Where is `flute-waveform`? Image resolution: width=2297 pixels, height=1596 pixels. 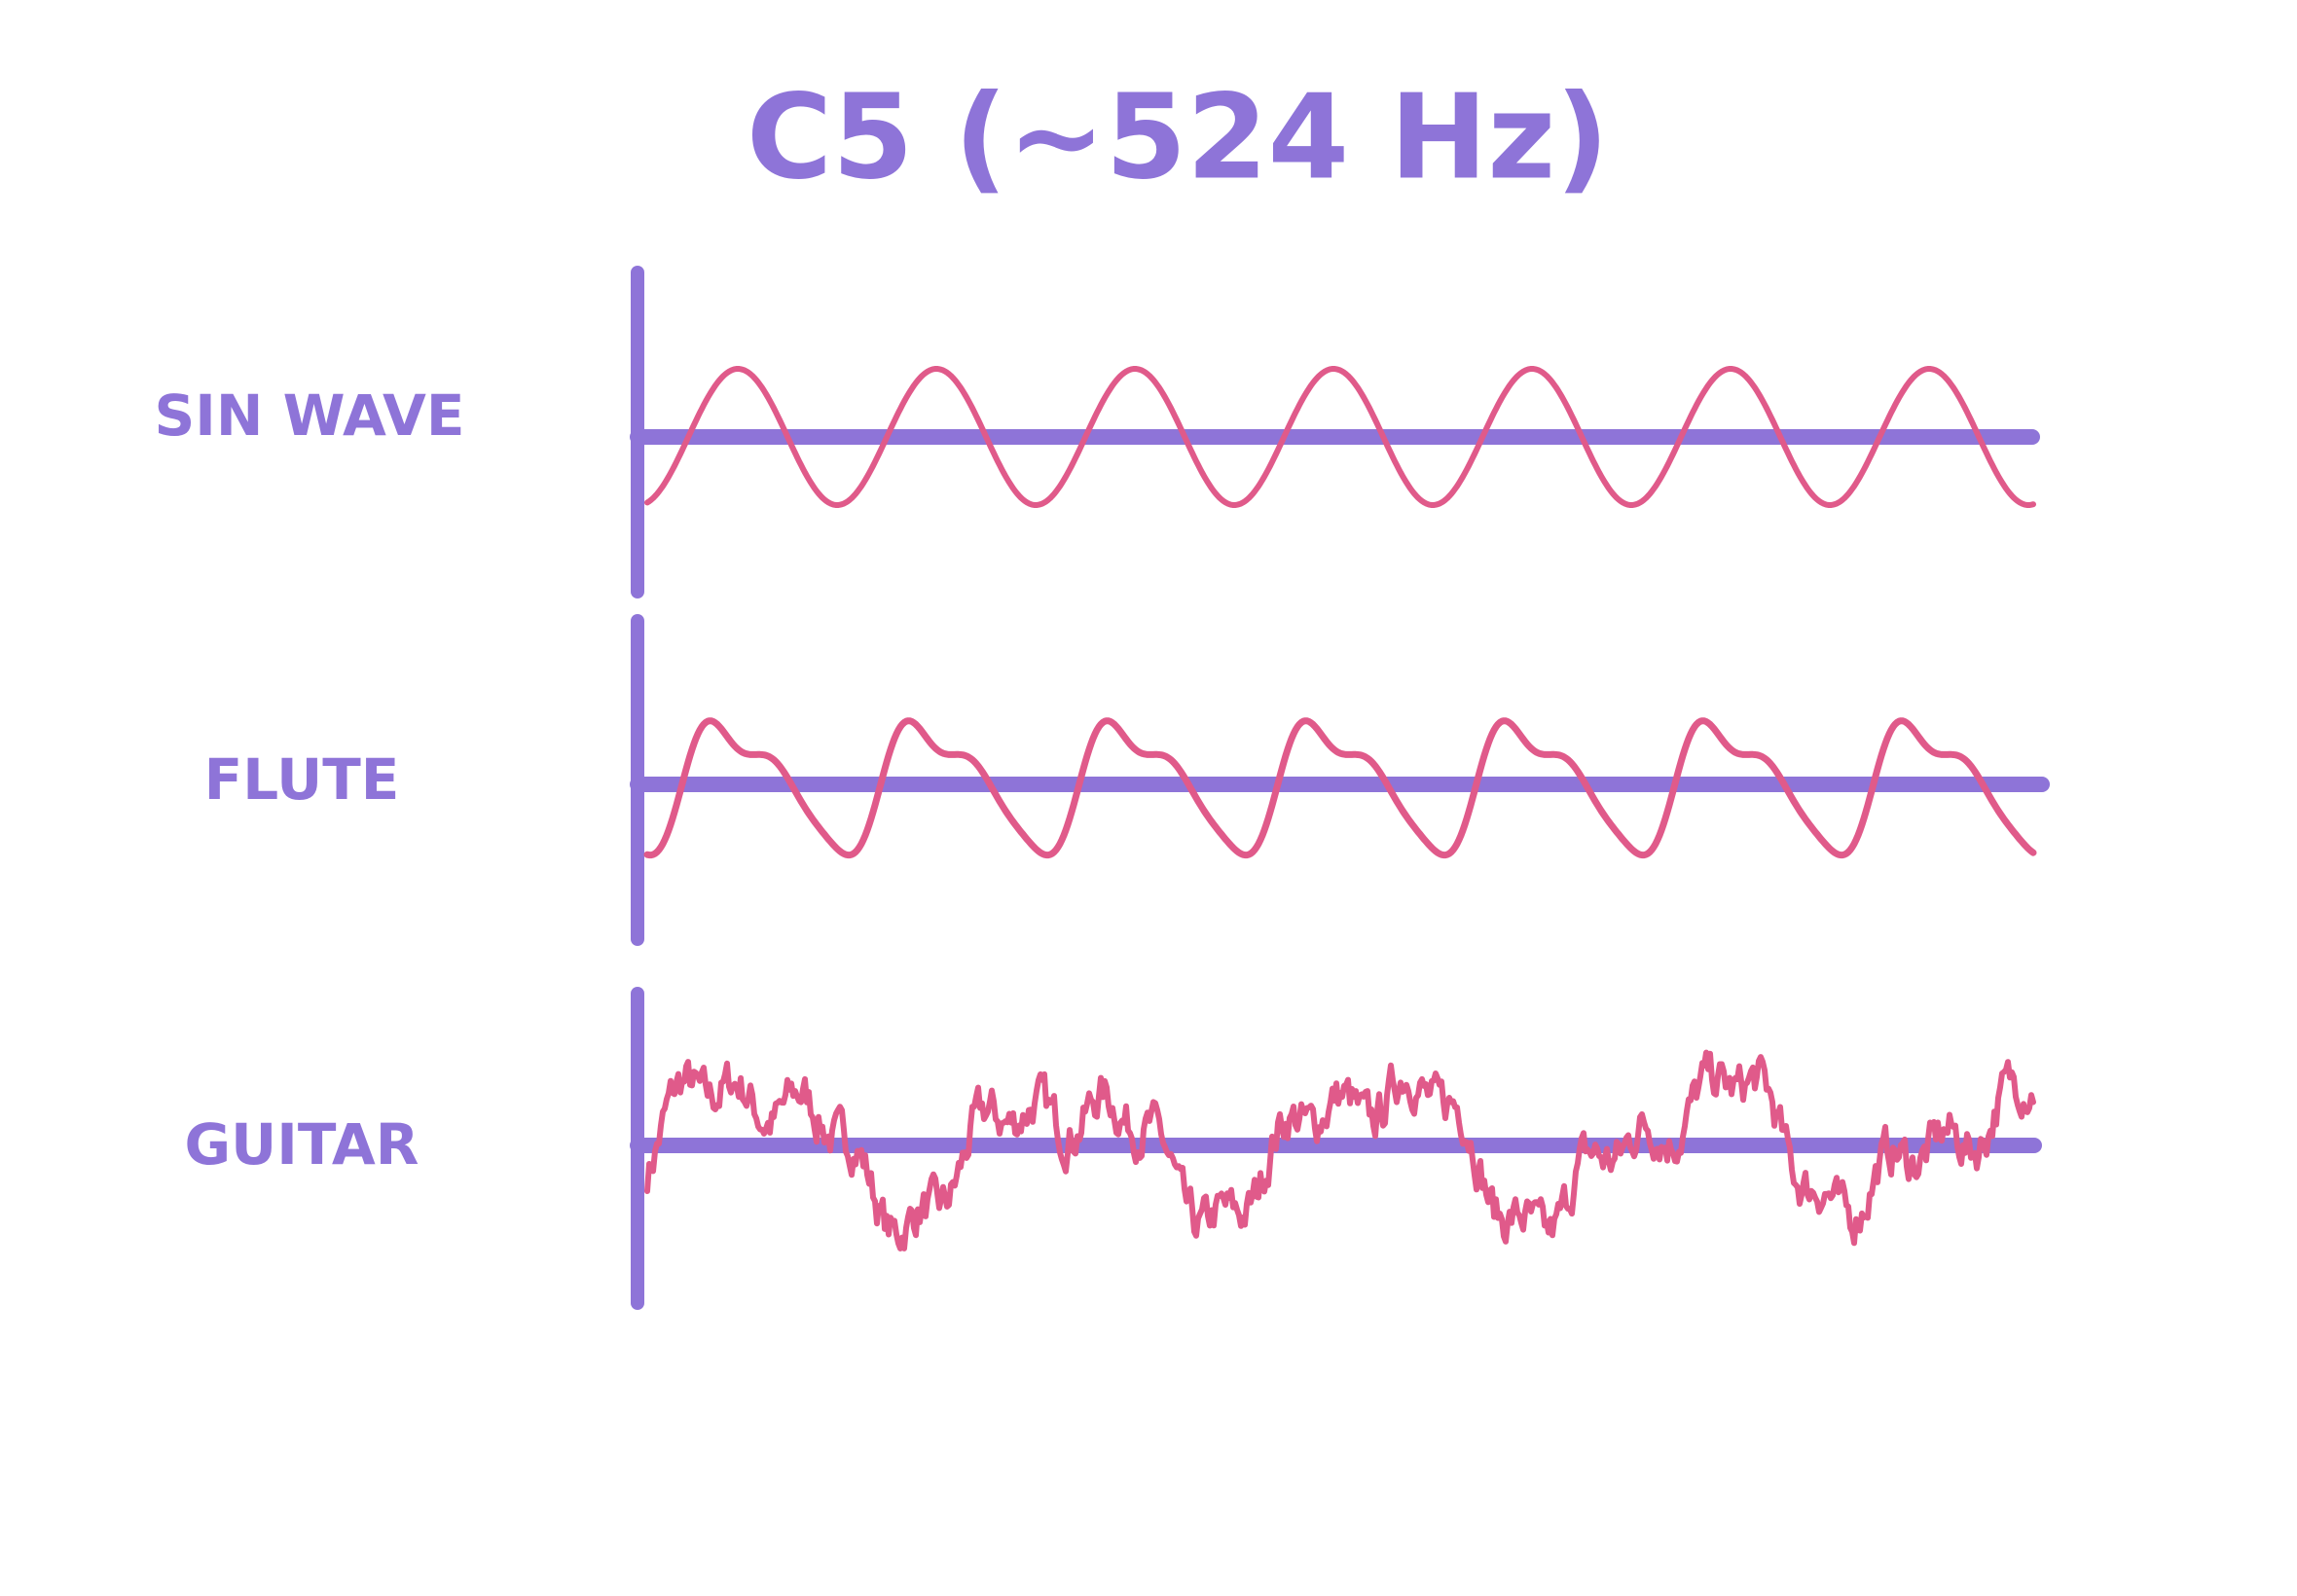 flute-waveform is located at coordinates (1340, 788).